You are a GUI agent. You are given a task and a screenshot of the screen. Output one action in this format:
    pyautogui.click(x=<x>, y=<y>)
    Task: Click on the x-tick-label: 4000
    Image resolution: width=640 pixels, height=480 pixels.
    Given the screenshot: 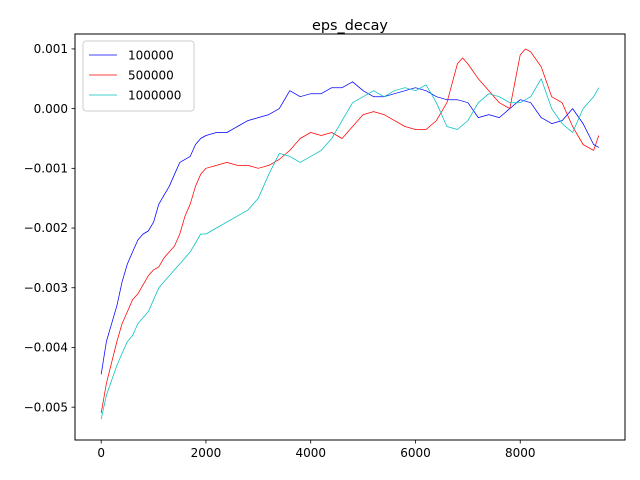 What is the action you would take?
    pyautogui.click(x=310, y=453)
    